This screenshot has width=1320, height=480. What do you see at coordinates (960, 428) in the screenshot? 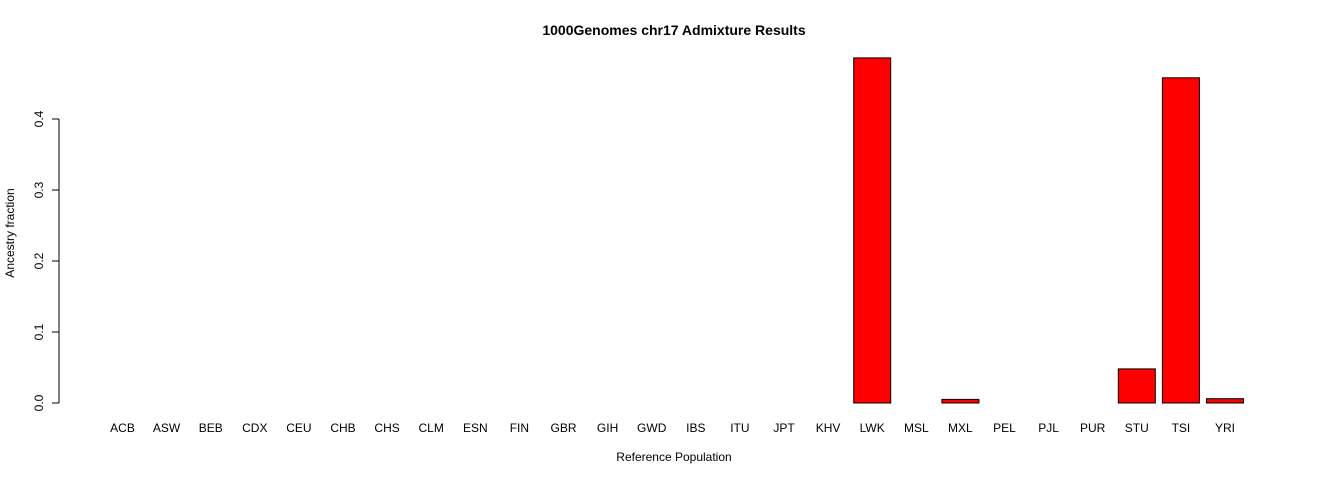
I see `x-tick-label-mxl: MXL` at bounding box center [960, 428].